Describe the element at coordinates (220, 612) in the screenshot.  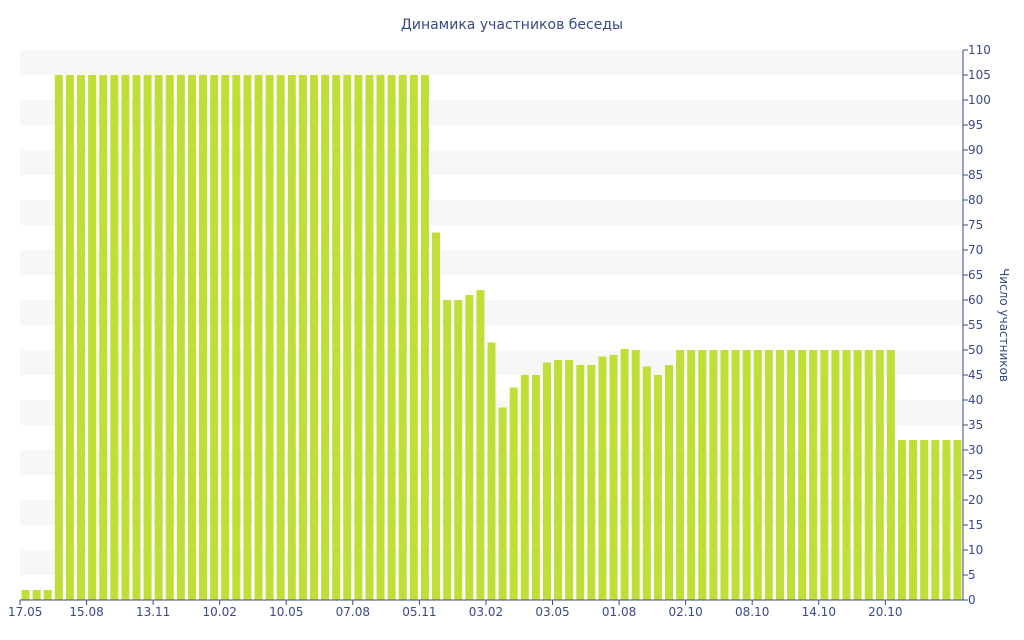
I see `x-tick-label: 10.02` at that location.